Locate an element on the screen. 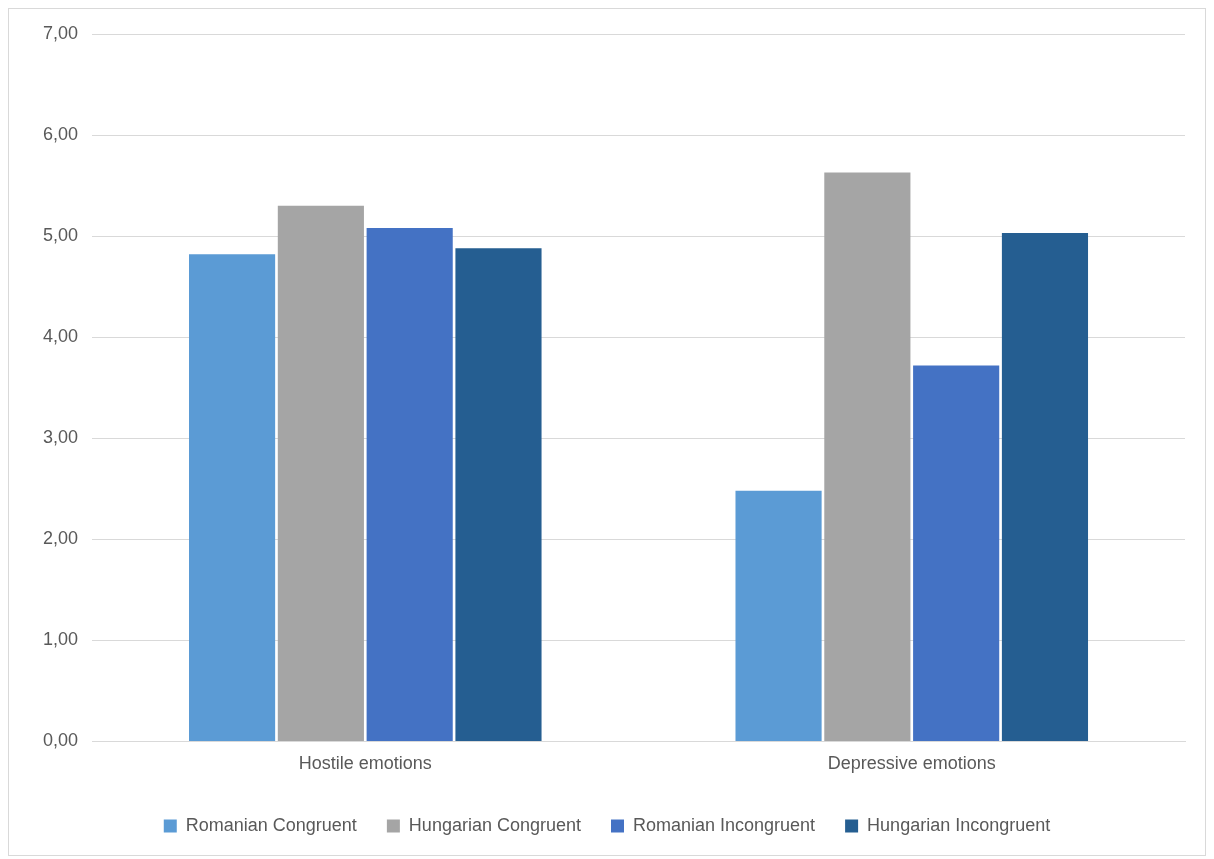  legend-label: Hungarian Incongruent is located at coordinates (959, 824).